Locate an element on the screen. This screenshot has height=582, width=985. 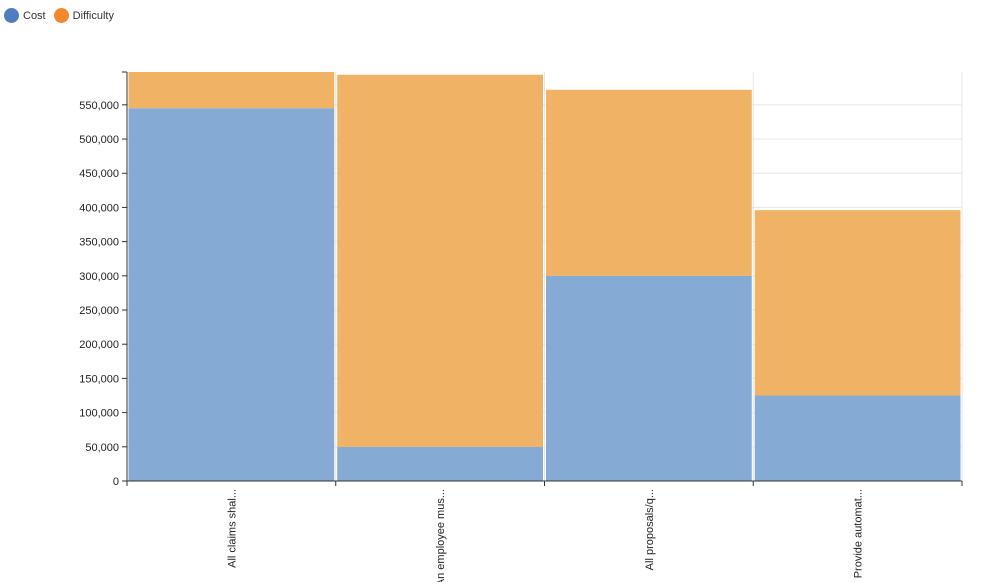
y-tick-label: 200,000 is located at coordinates (99, 345).